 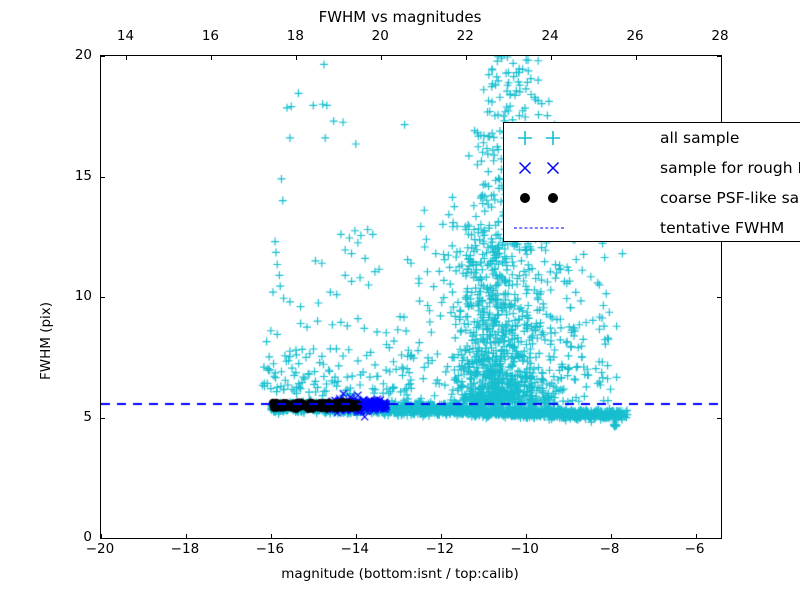 I want to click on y-tick-label: 15, so click(x=83, y=175).